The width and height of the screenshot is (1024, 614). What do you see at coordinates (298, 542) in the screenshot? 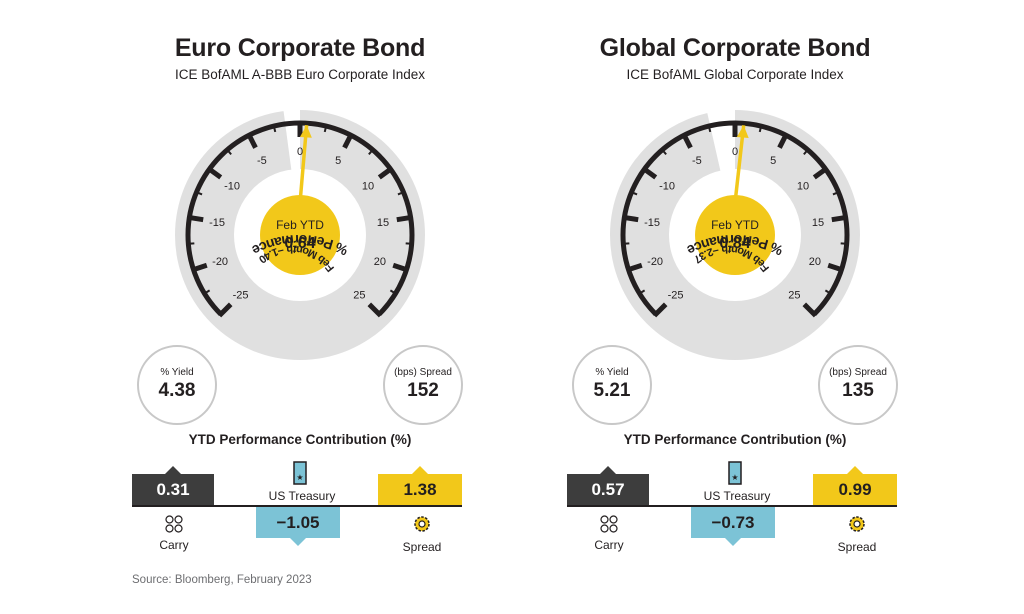
I see `treasury-arrow` at bounding box center [298, 542].